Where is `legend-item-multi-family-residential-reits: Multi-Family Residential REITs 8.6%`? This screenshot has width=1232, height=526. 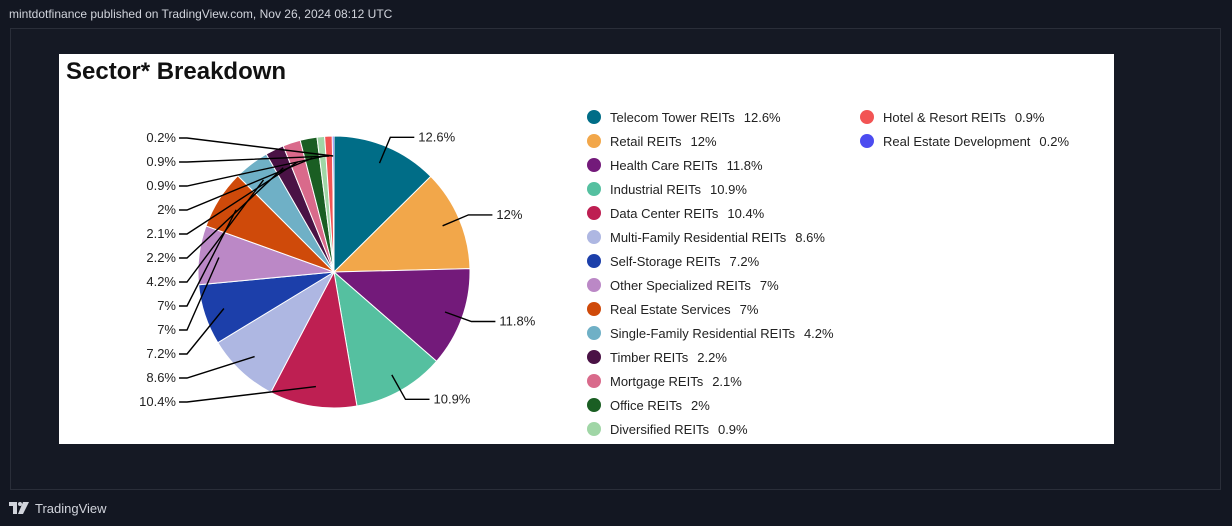
legend-item-multi-family-residential-reits: Multi-Family Residential REITs 8.6% is located at coordinates (710, 237).